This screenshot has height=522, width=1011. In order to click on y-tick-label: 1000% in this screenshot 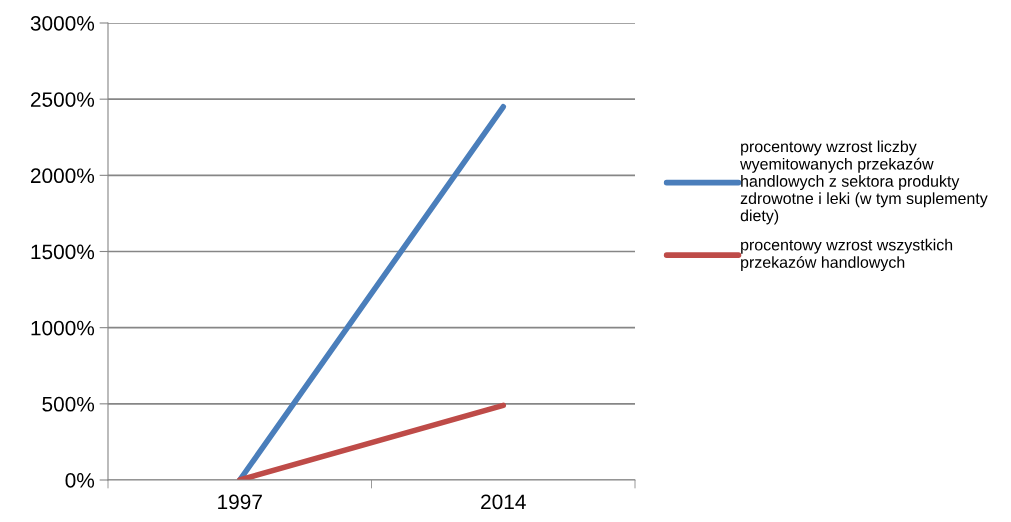, I will do `click(63, 328)`.